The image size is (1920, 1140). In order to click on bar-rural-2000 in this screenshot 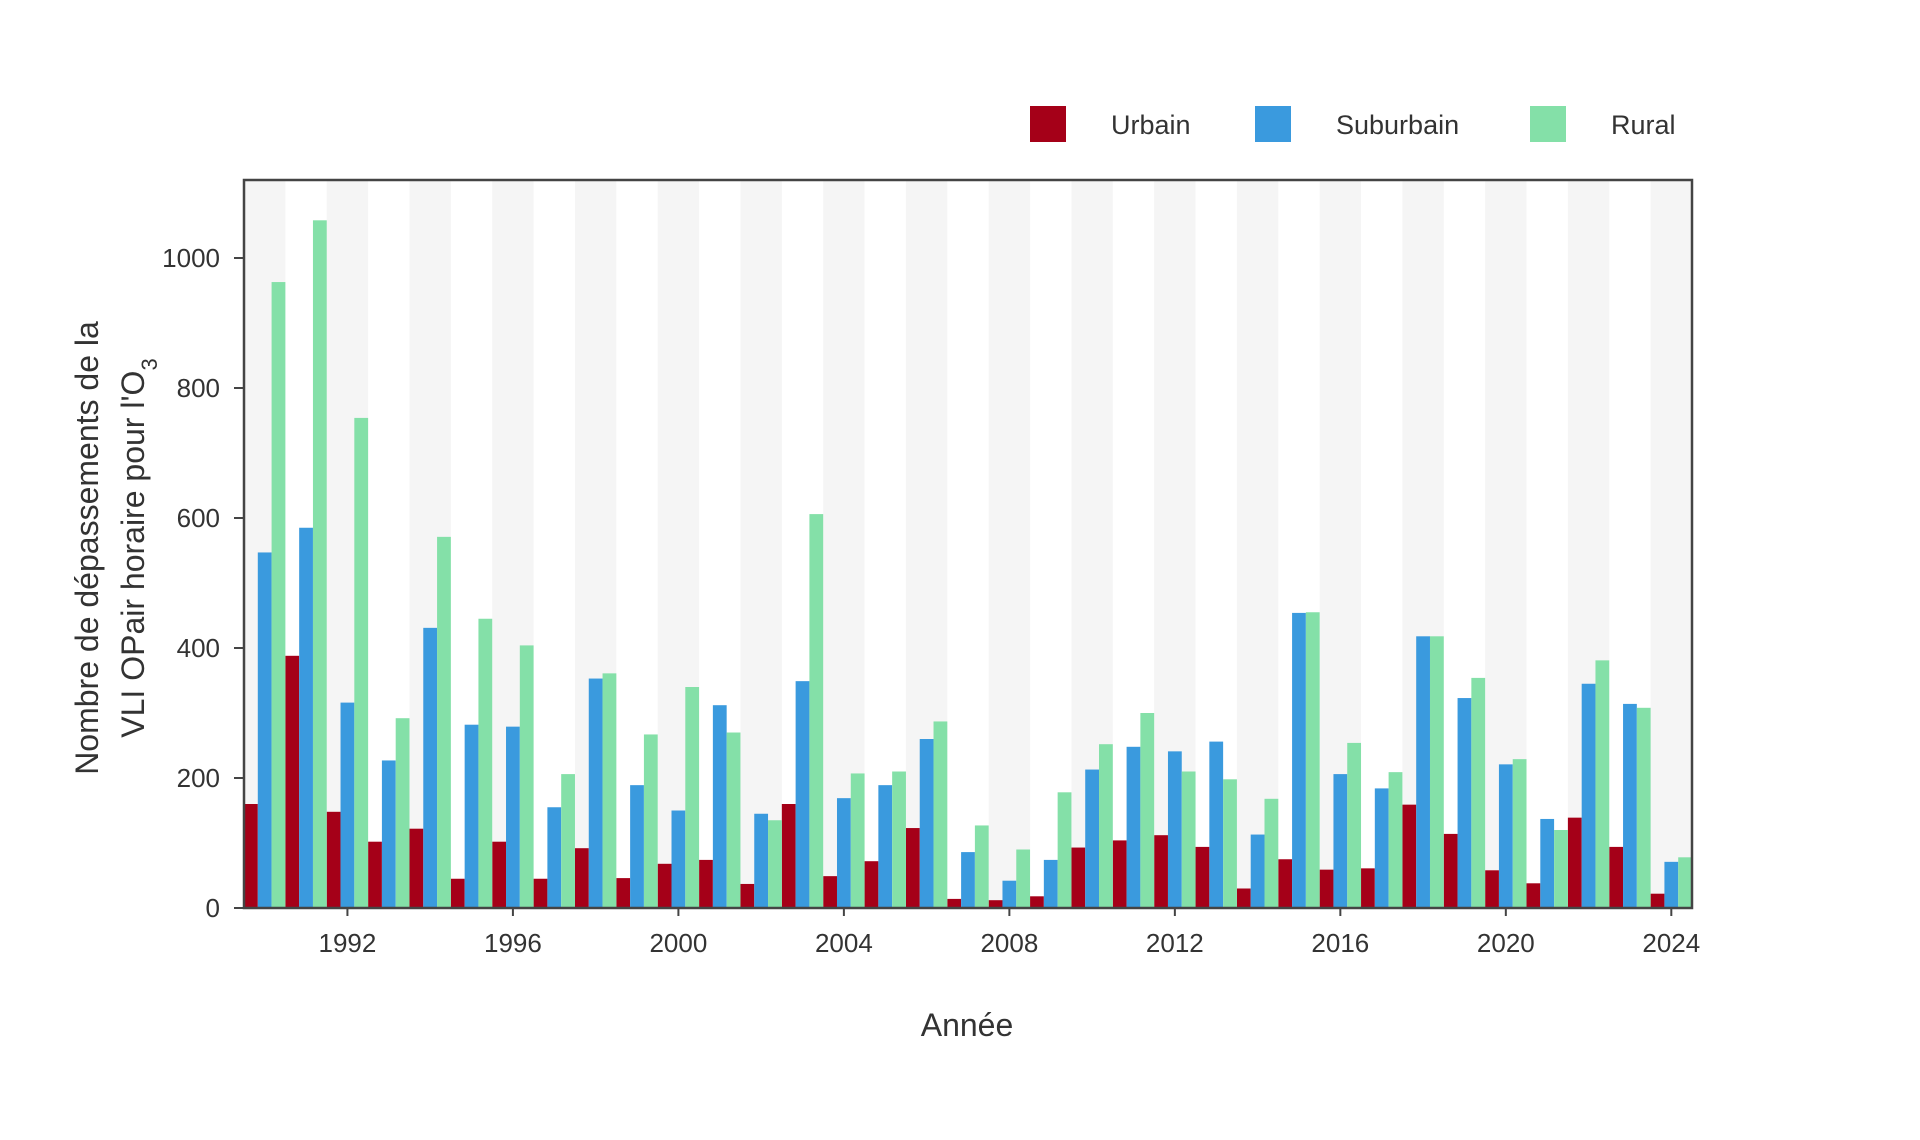, I will do `click(692, 797)`.